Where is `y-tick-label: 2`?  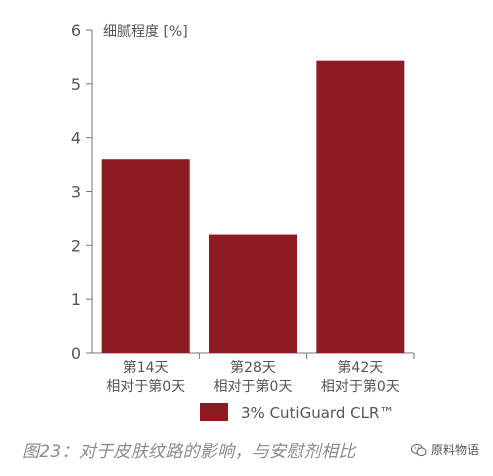
y-tick-label: 2 is located at coordinates (76, 245).